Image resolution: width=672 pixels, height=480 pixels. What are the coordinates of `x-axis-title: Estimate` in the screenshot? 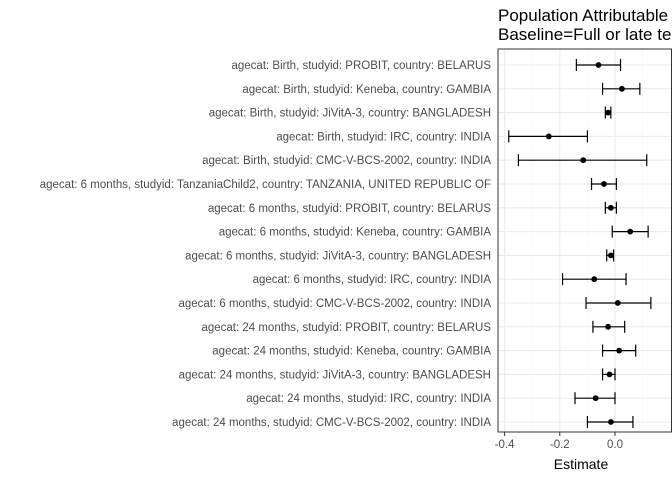 It's located at (581, 464).